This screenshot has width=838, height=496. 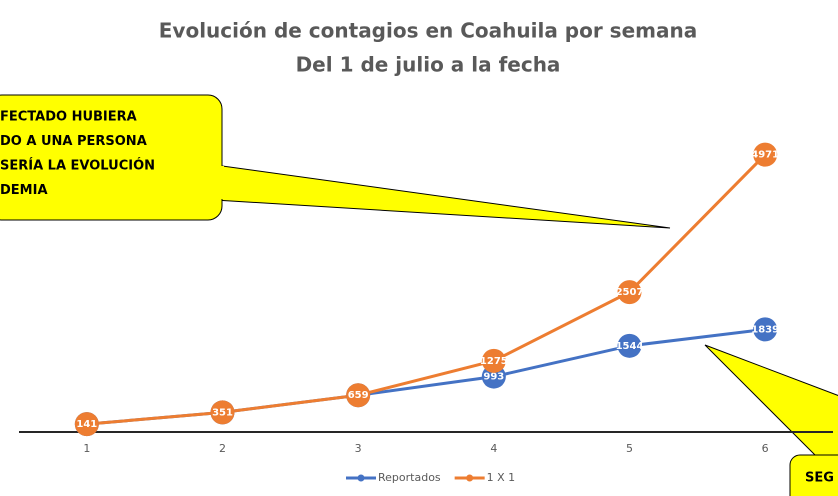 What do you see at coordinates (358, 448) in the screenshot?
I see `x-tick-label: 3` at bounding box center [358, 448].